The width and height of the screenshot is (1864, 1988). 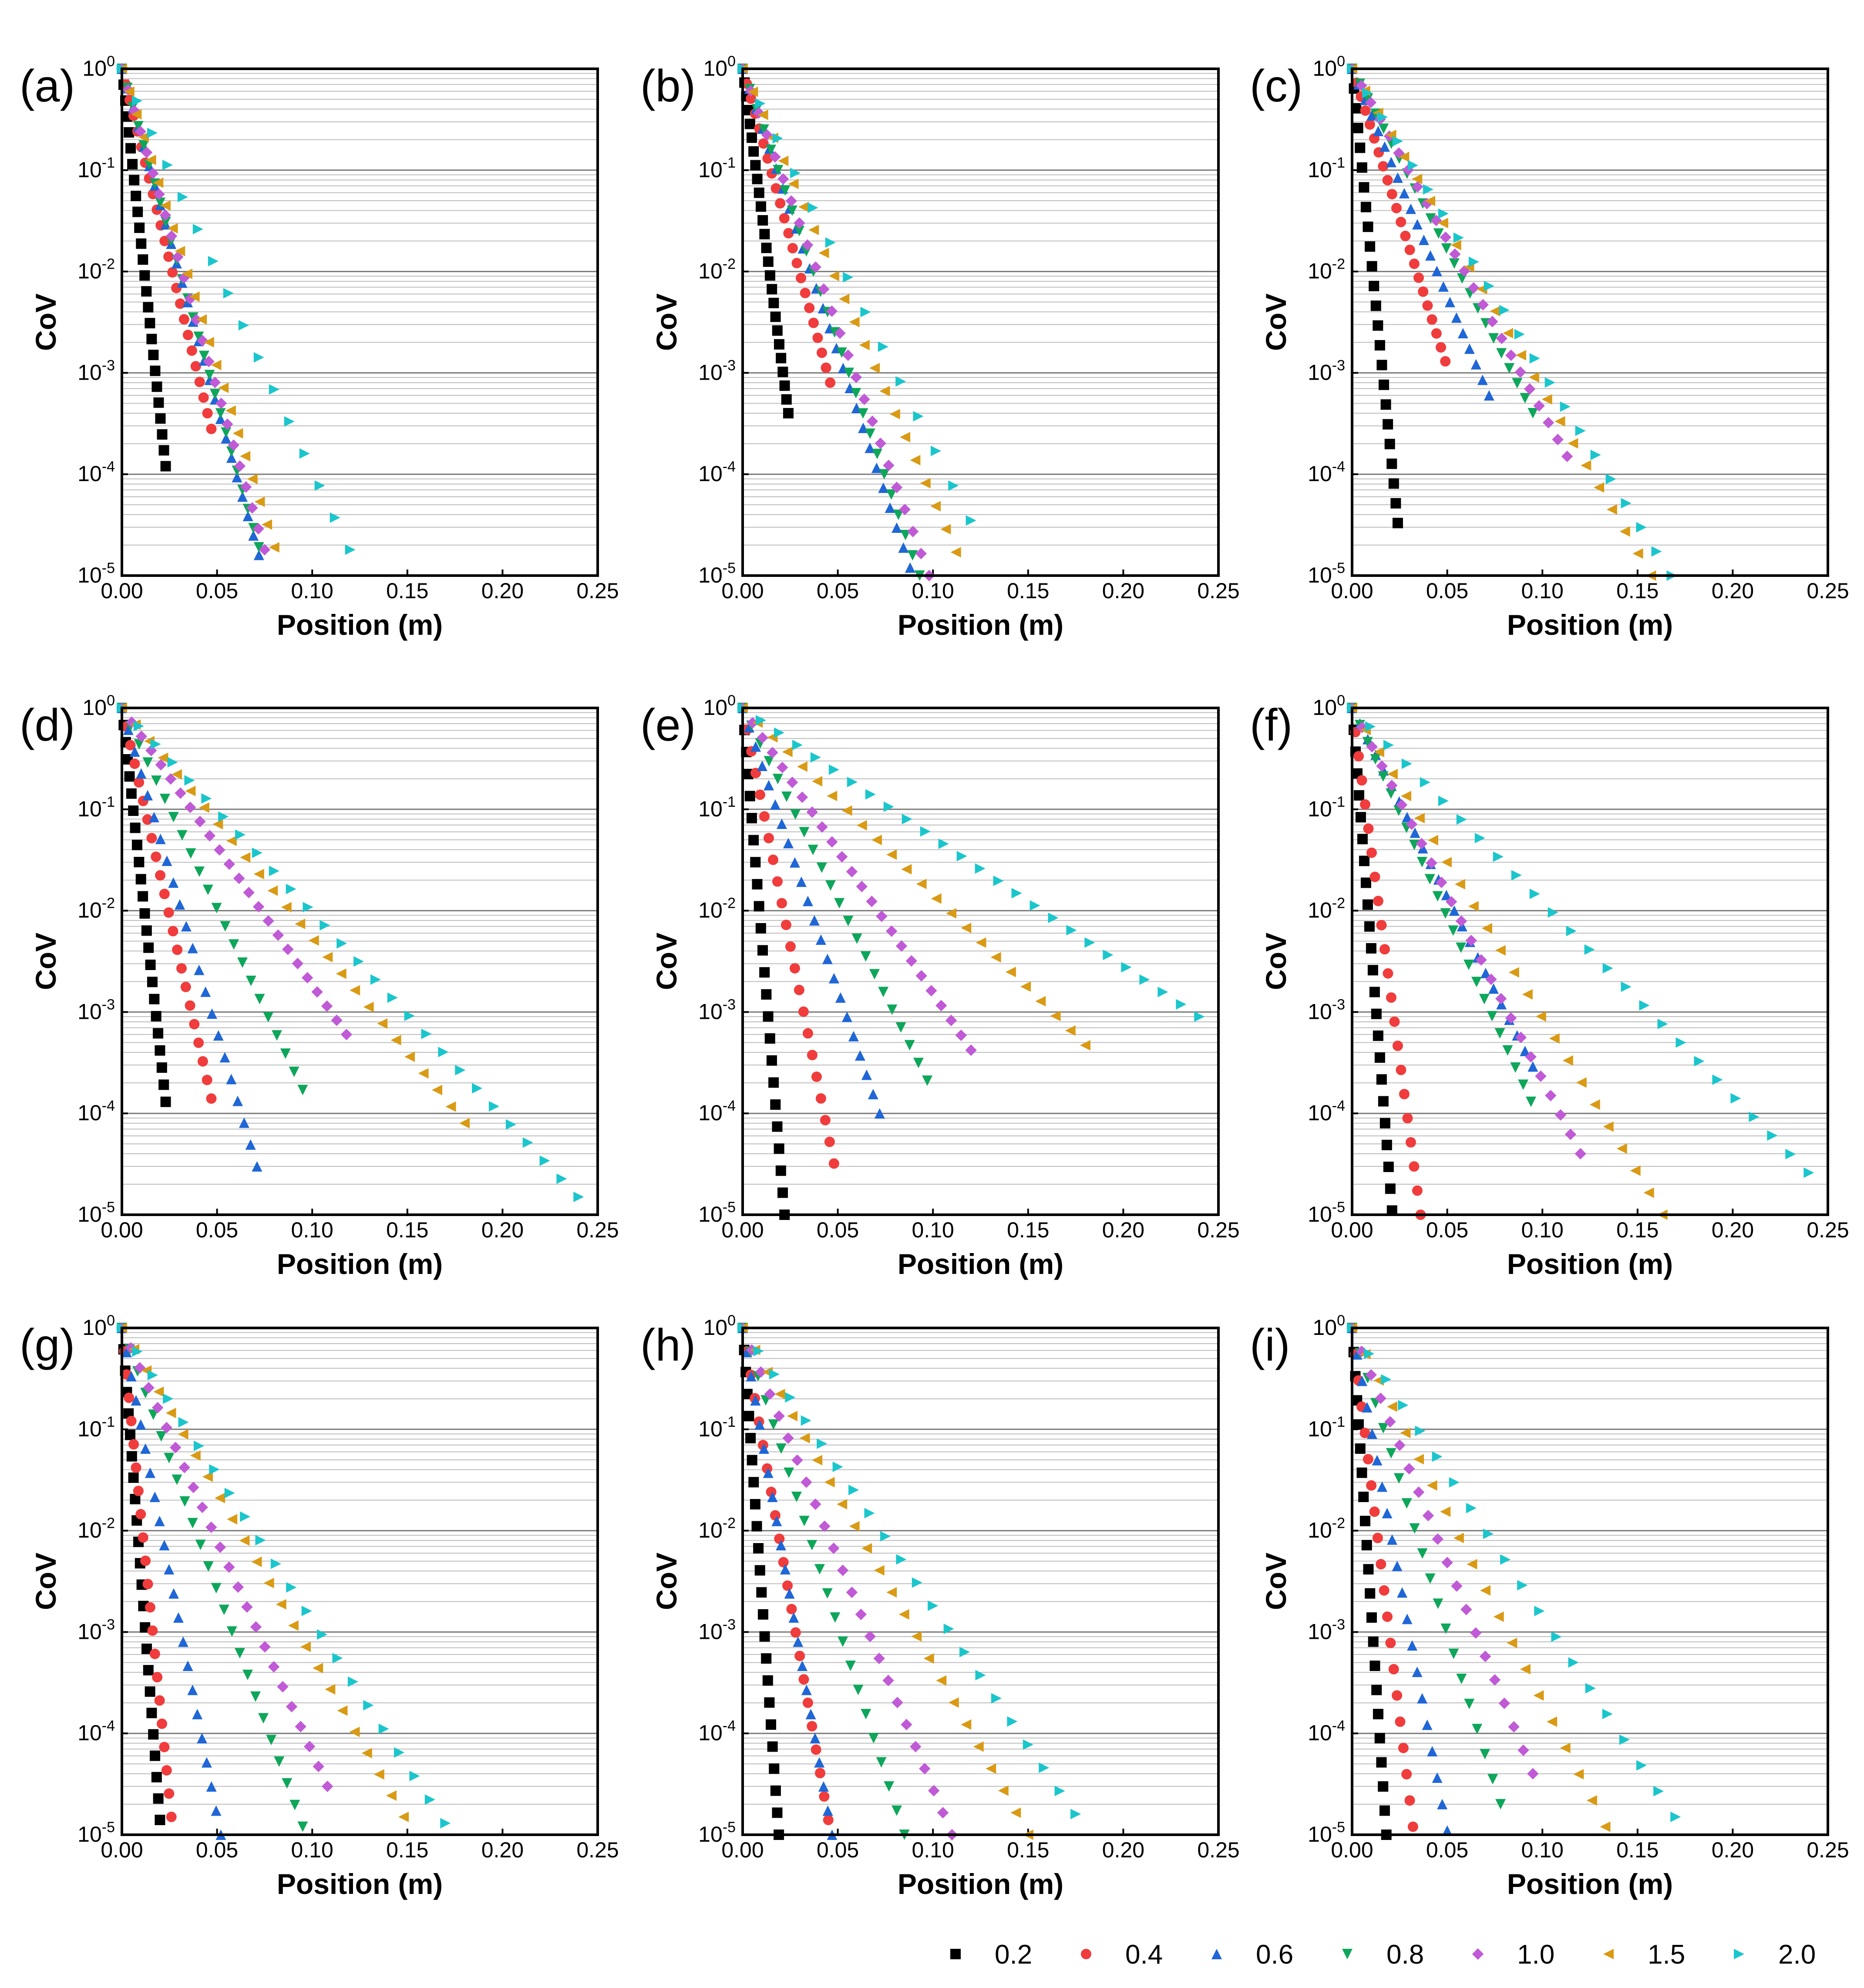 What do you see at coordinates (885, 1581) in the screenshot?
I see `series-1.5` at bounding box center [885, 1581].